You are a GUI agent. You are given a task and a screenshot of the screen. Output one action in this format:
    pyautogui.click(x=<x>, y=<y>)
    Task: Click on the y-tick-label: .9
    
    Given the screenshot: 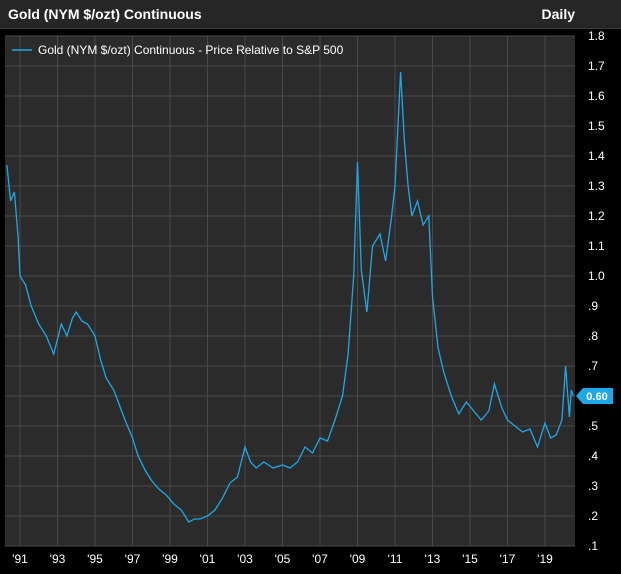 What is the action you would take?
    pyautogui.click(x=593, y=306)
    